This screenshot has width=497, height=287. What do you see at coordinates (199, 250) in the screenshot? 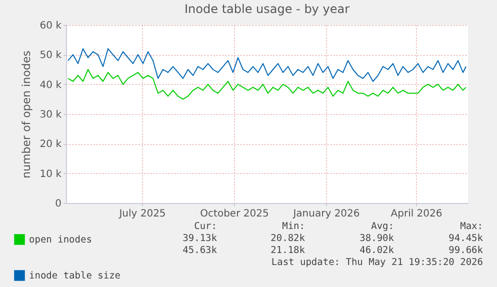
I see `text: 45.63k` at bounding box center [199, 250].